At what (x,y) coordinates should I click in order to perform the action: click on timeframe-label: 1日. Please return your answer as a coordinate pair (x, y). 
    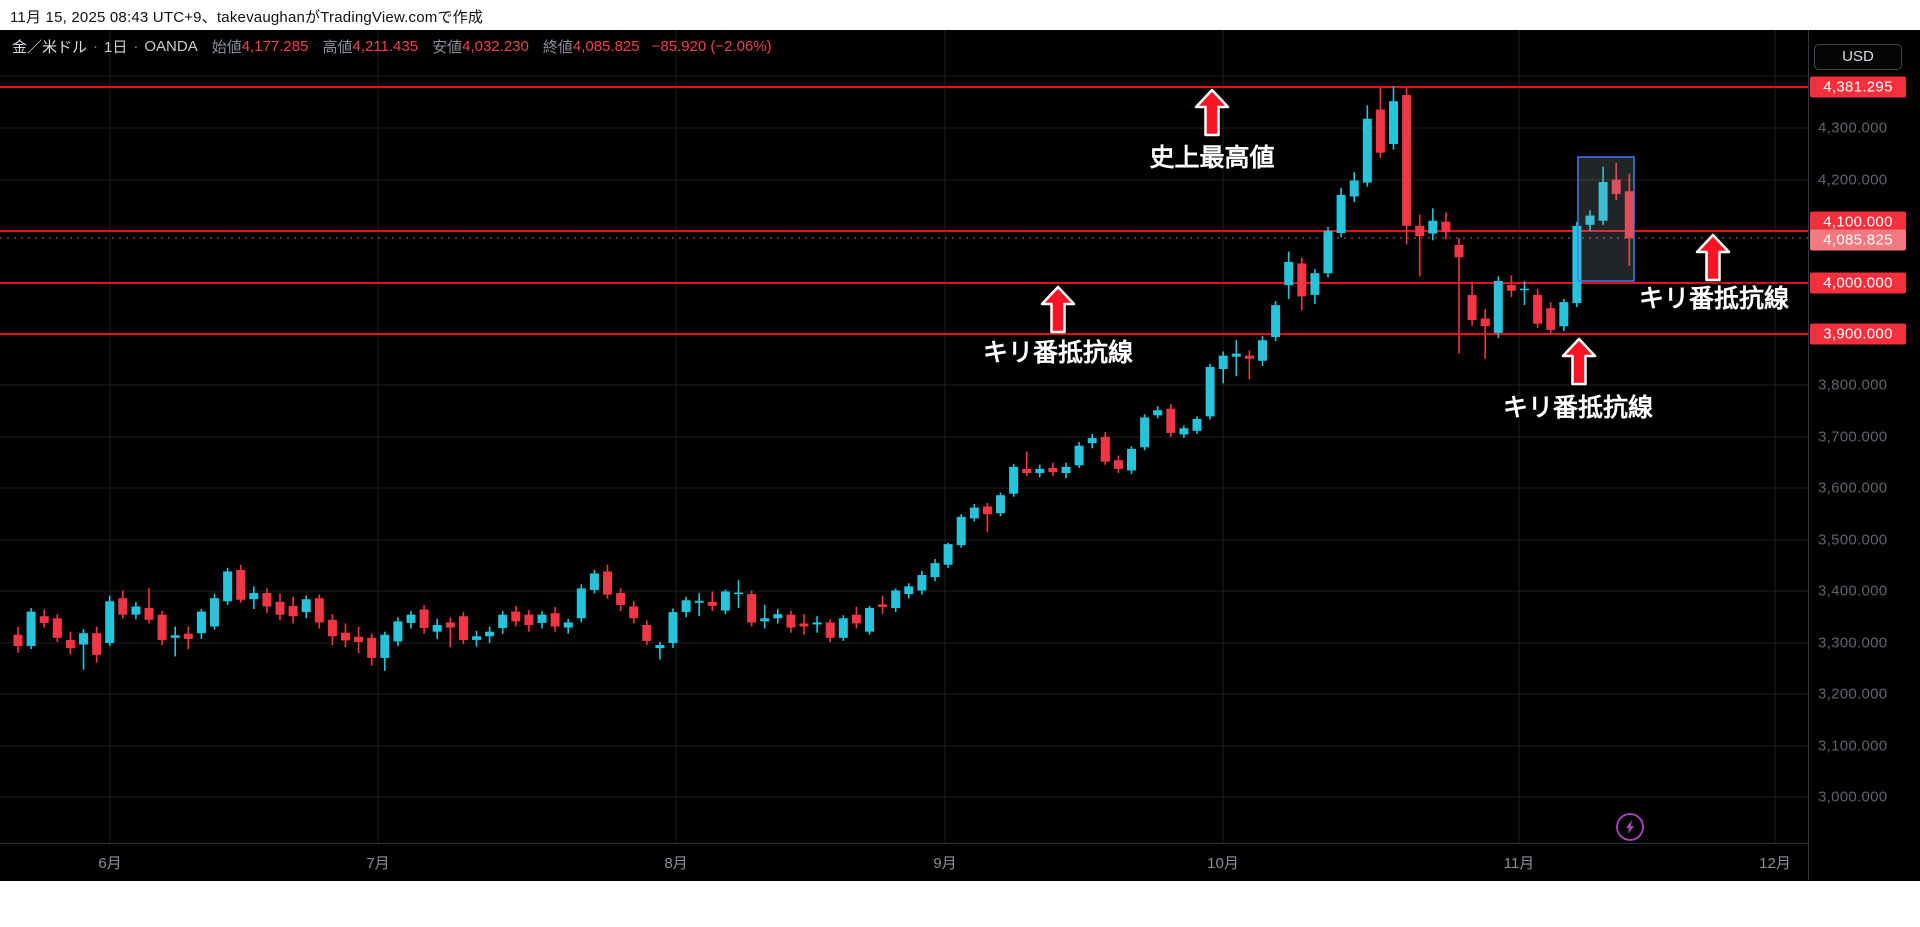
    Looking at the image, I should click on (116, 47).